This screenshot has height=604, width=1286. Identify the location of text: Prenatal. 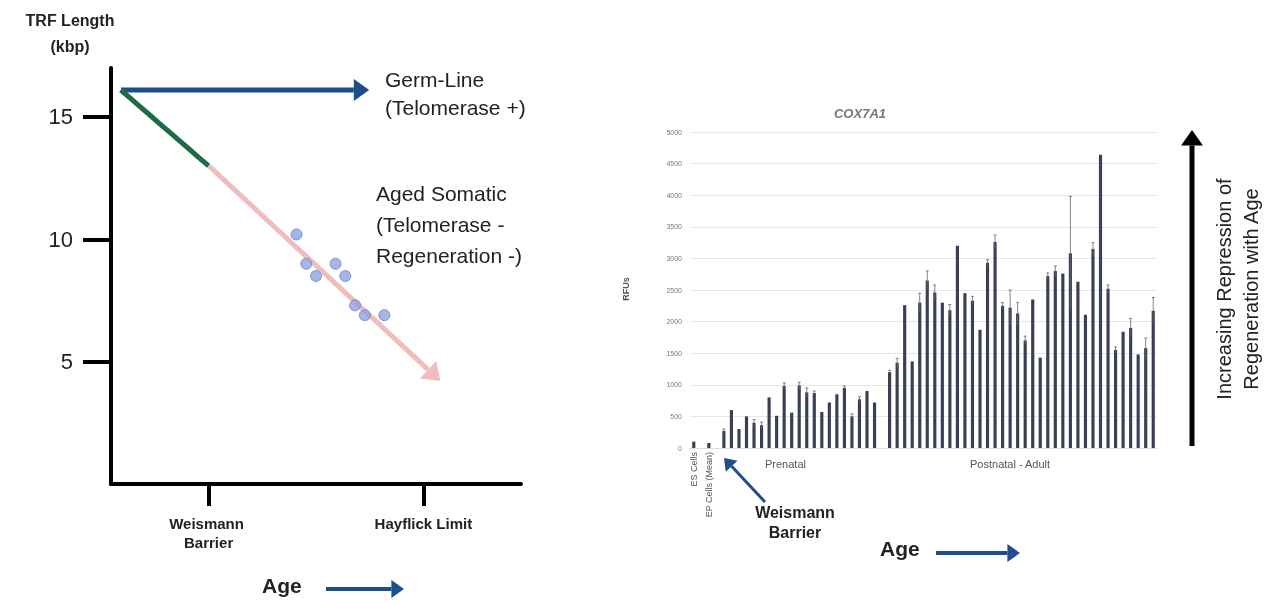
(785, 464).